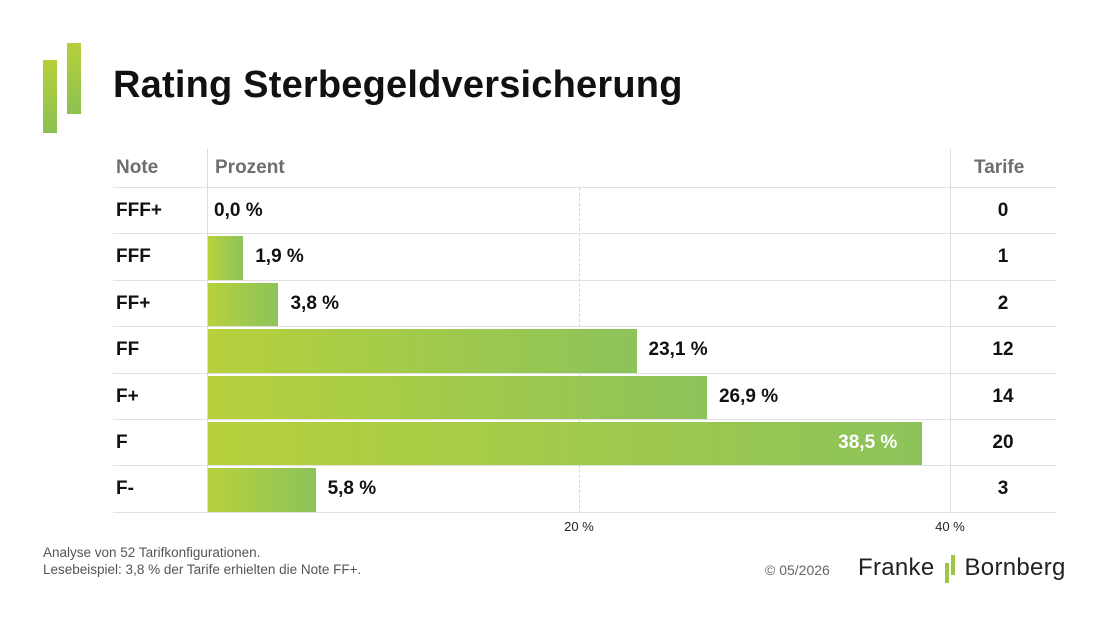 The width and height of the screenshot is (1100, 619). What do you see at coordinates (122, 442) in the screenshot?
I see `rating-note-label: F` at bounding box center [122, 442].